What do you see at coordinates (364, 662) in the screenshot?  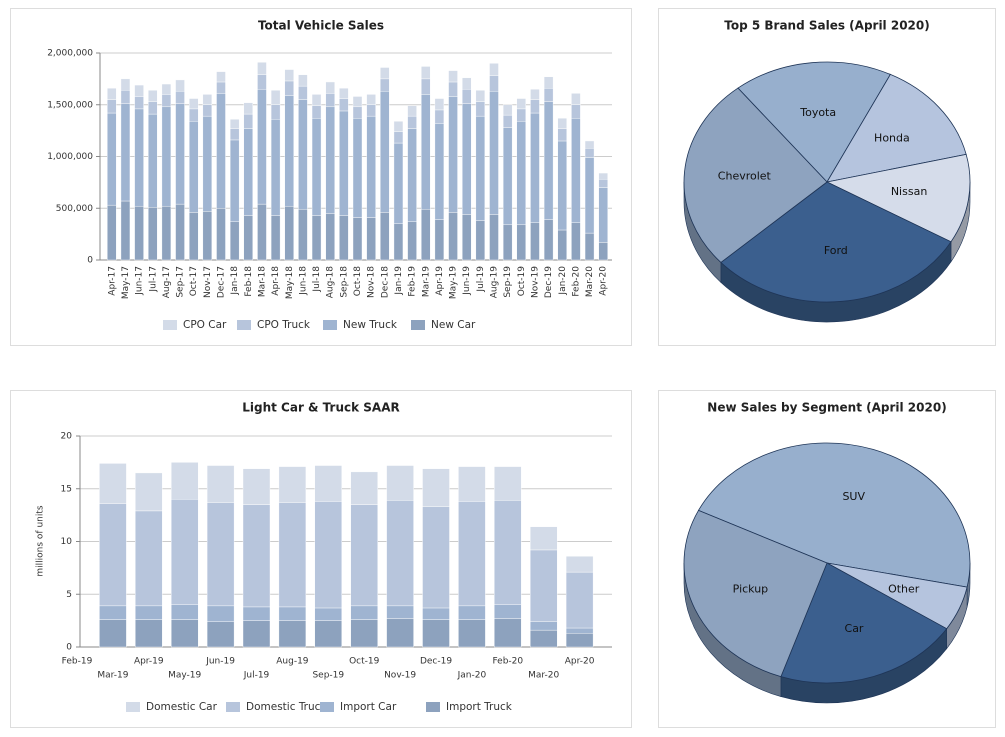 I see `x-tick-label: Oct-19` at bounding box center [364, 662].